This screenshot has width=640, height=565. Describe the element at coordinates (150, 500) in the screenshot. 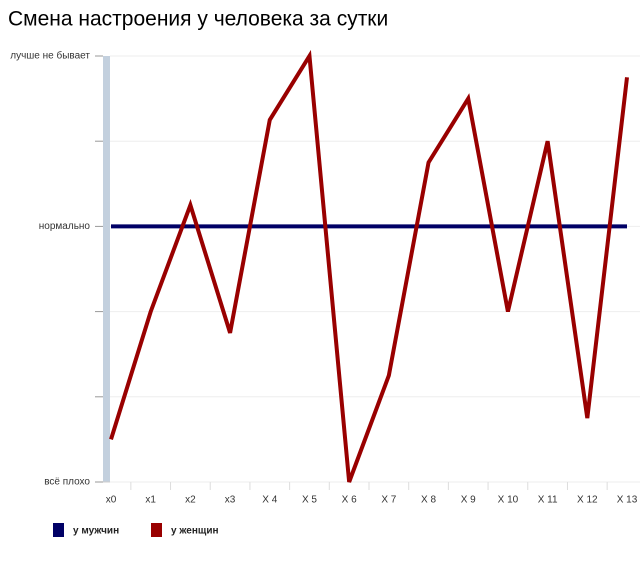

I see `x-tick-label: x1` at that location.